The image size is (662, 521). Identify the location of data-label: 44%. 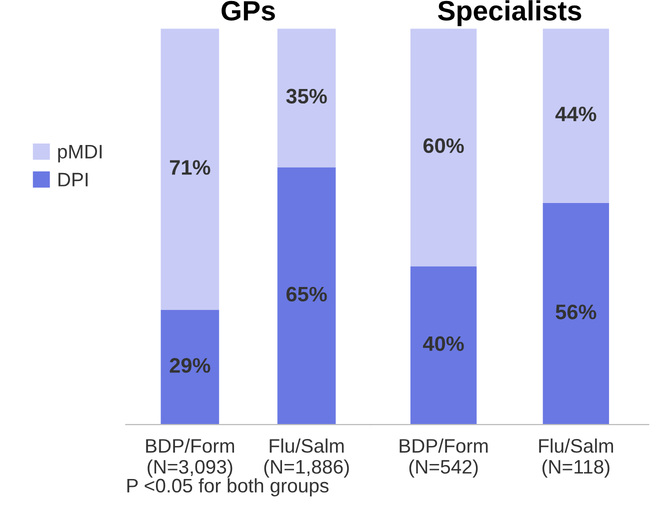
(575, 114).